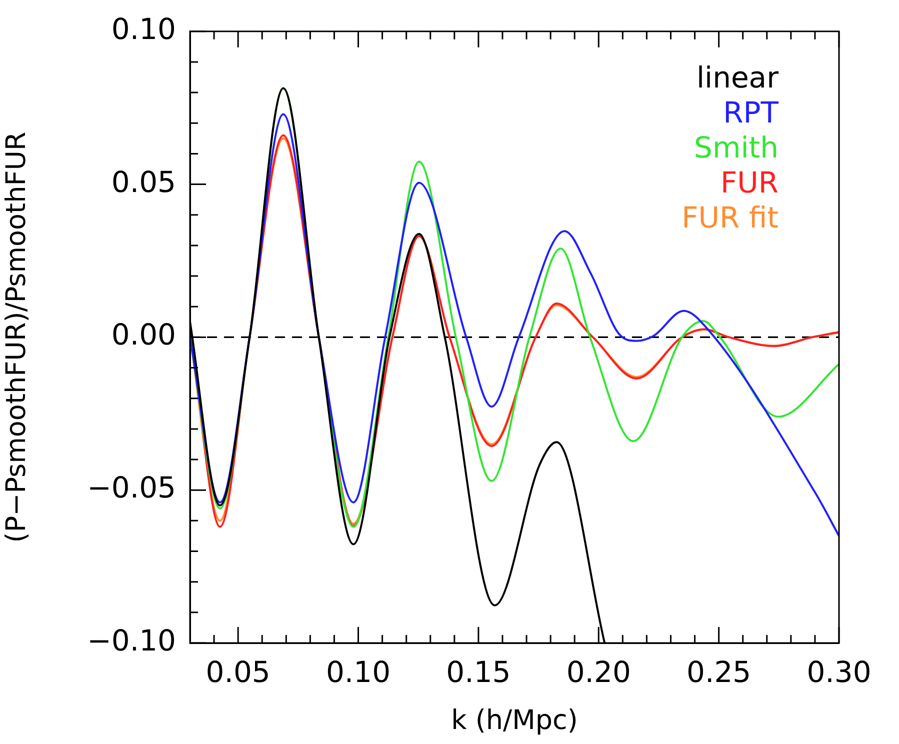  Describe the element at coordinates (358, 671) in the screenshot. I see `x-tick-label: 0.10` at that location.